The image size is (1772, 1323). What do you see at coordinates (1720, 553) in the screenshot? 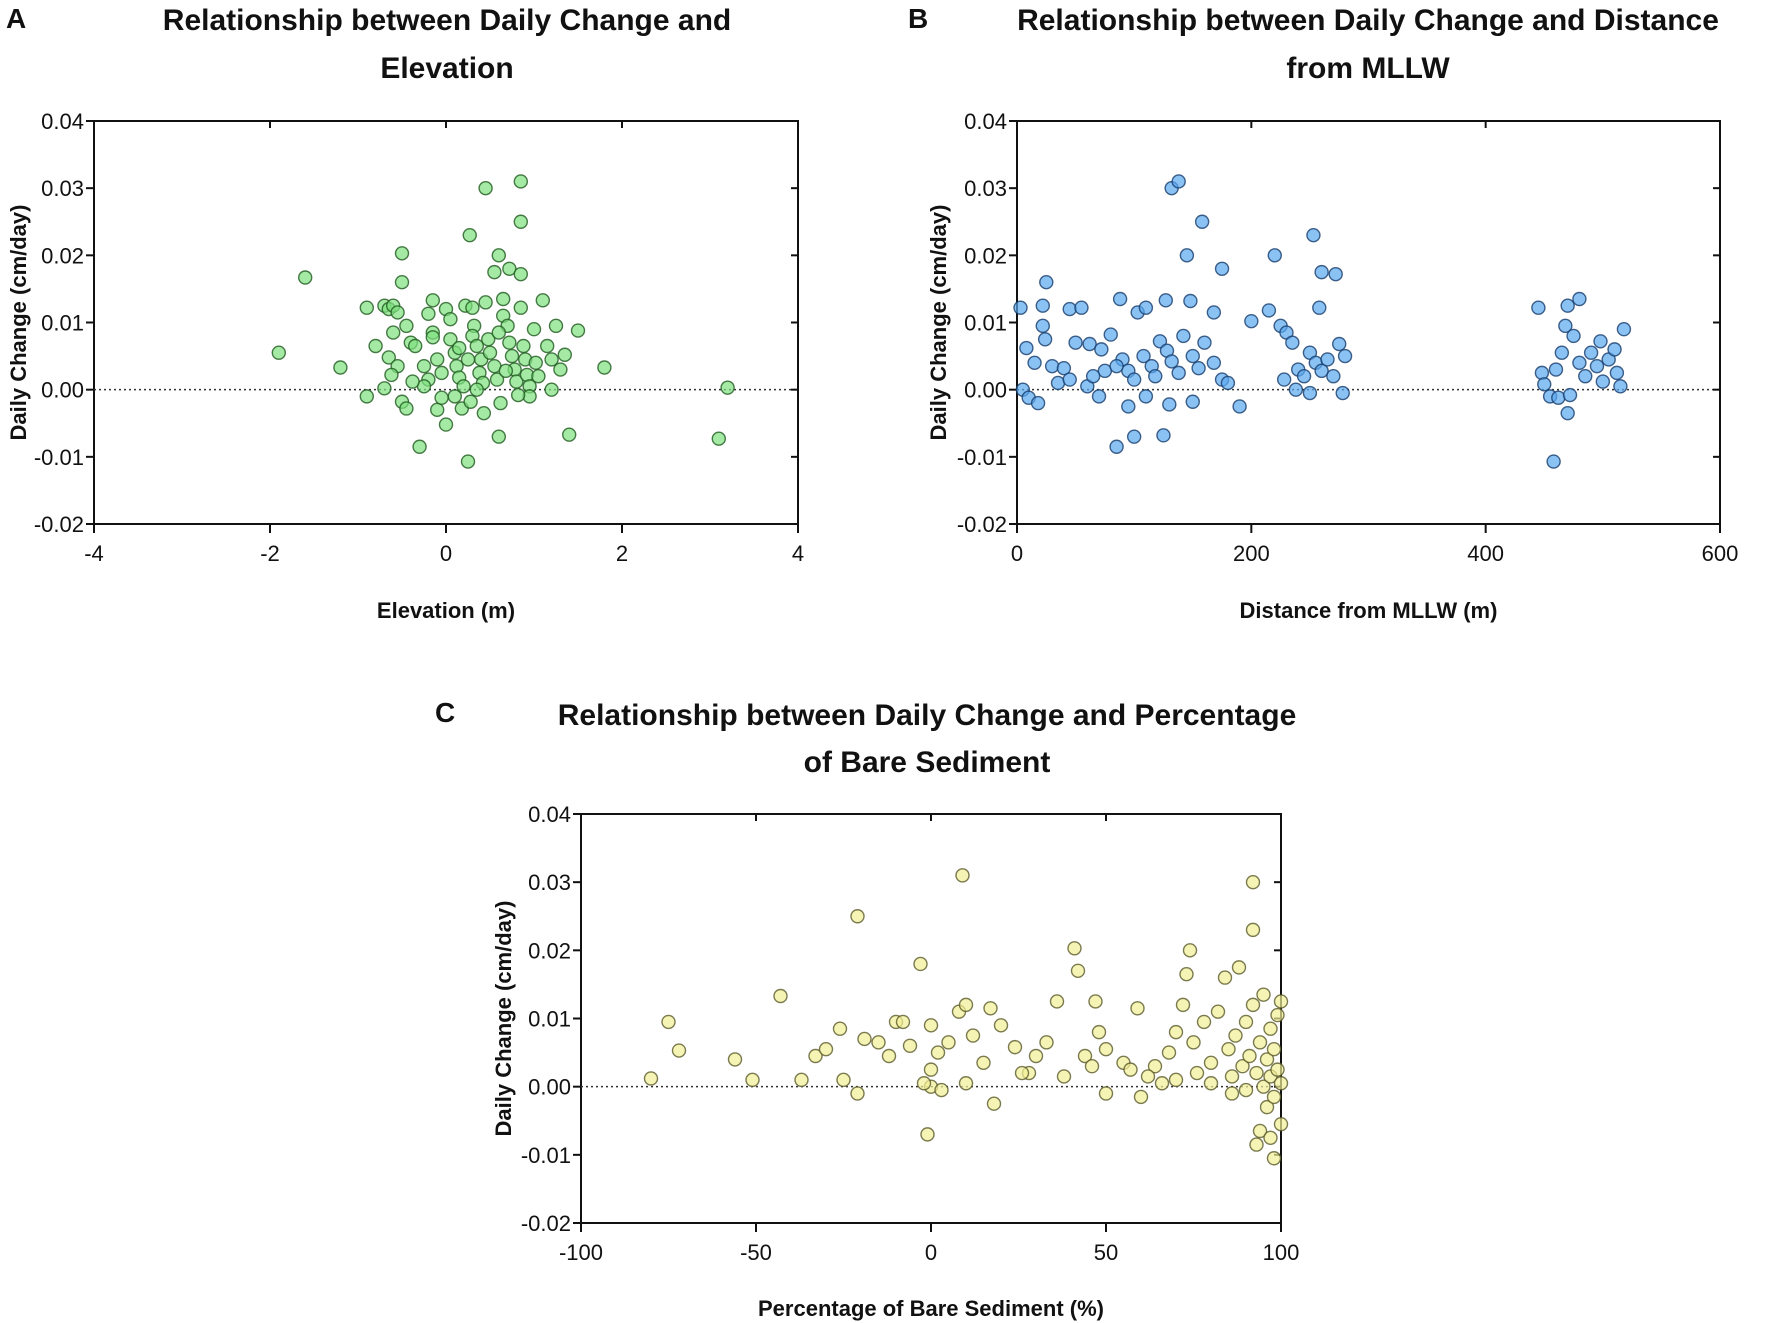
I see `x-tick-label: 600` at bounding box center [1720, 553].